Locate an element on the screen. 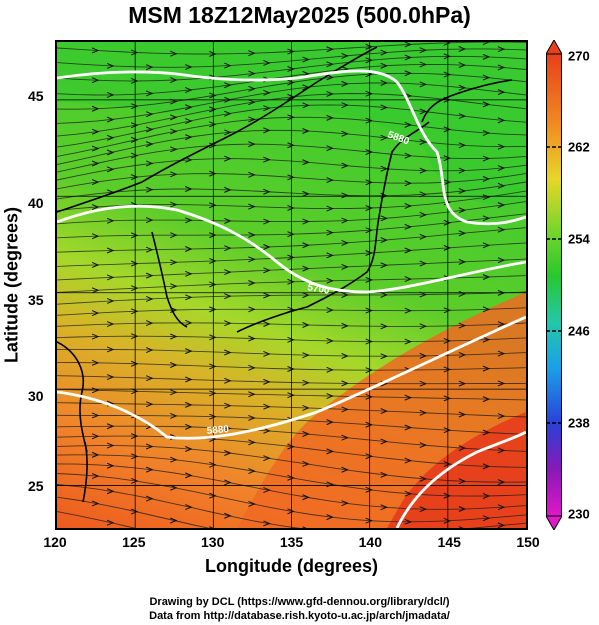 The image size is (599, 625). coastline-hokkaido is located at coordinates (467, 101).